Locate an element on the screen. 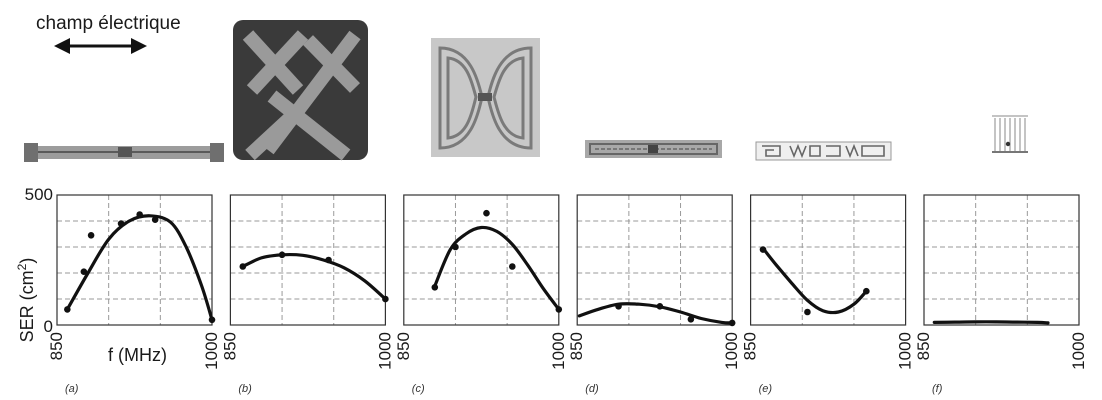  chart-panel-c: 850 1000 (c) is located at coordinates (481, 294).